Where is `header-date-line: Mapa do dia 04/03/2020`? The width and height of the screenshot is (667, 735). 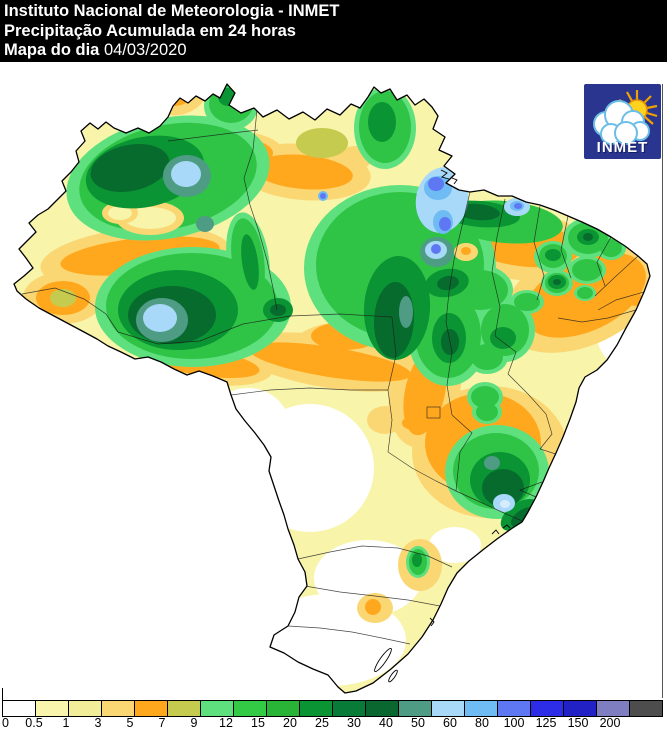
header-date-line: Mapa do dia 04/03/2020 is located at coordinates (335, 51).